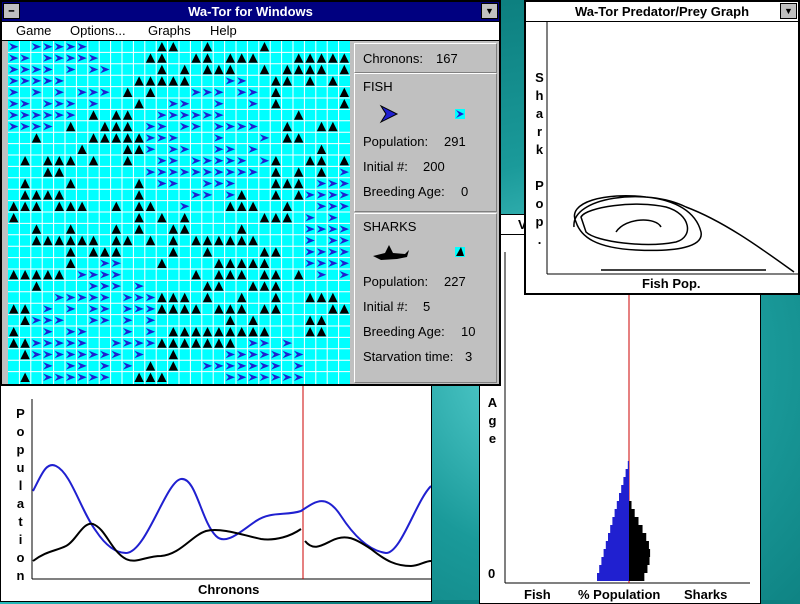  Describe the element at coordinates (469, 356) in the screenshot. I see `value: 3` at that location.